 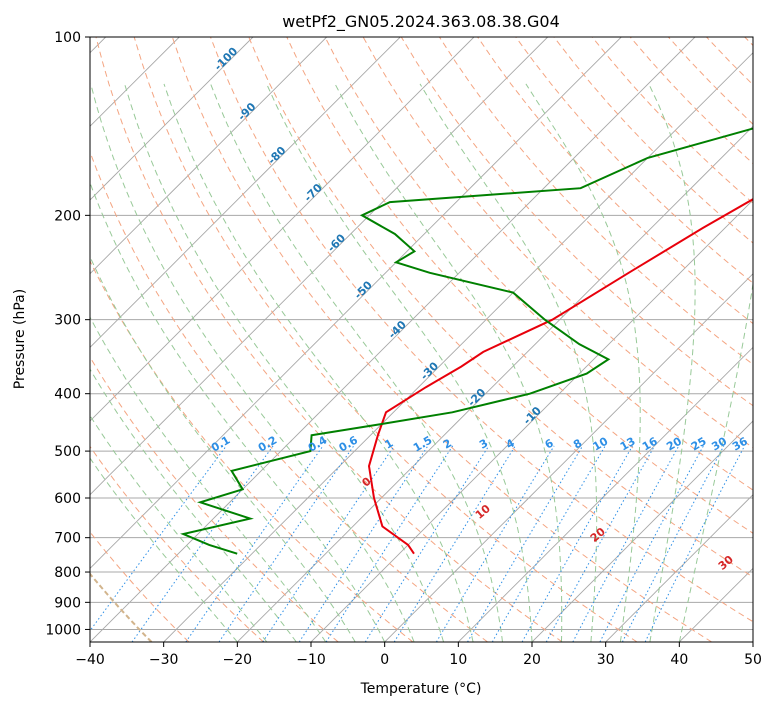 I want to click on dry-adiabat-label: 30, so click(x=726, y=563).